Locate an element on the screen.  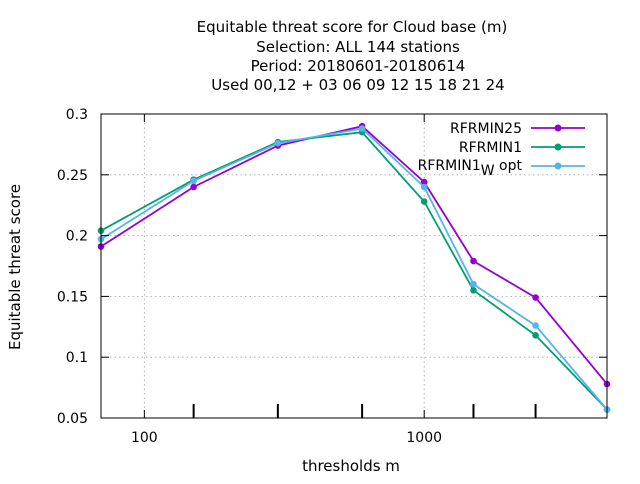
chart-title-line-2: Selection: ALL 144 stations is located at coordinates (358, 47).